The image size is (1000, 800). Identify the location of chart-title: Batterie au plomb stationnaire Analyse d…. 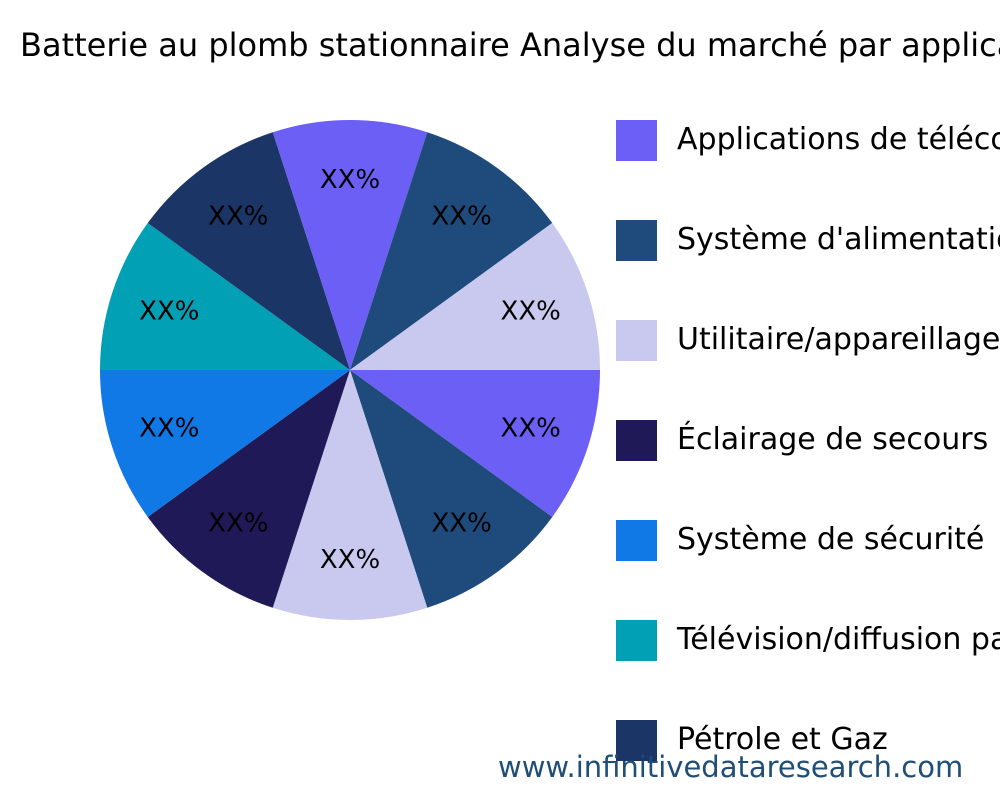
(510, 45).